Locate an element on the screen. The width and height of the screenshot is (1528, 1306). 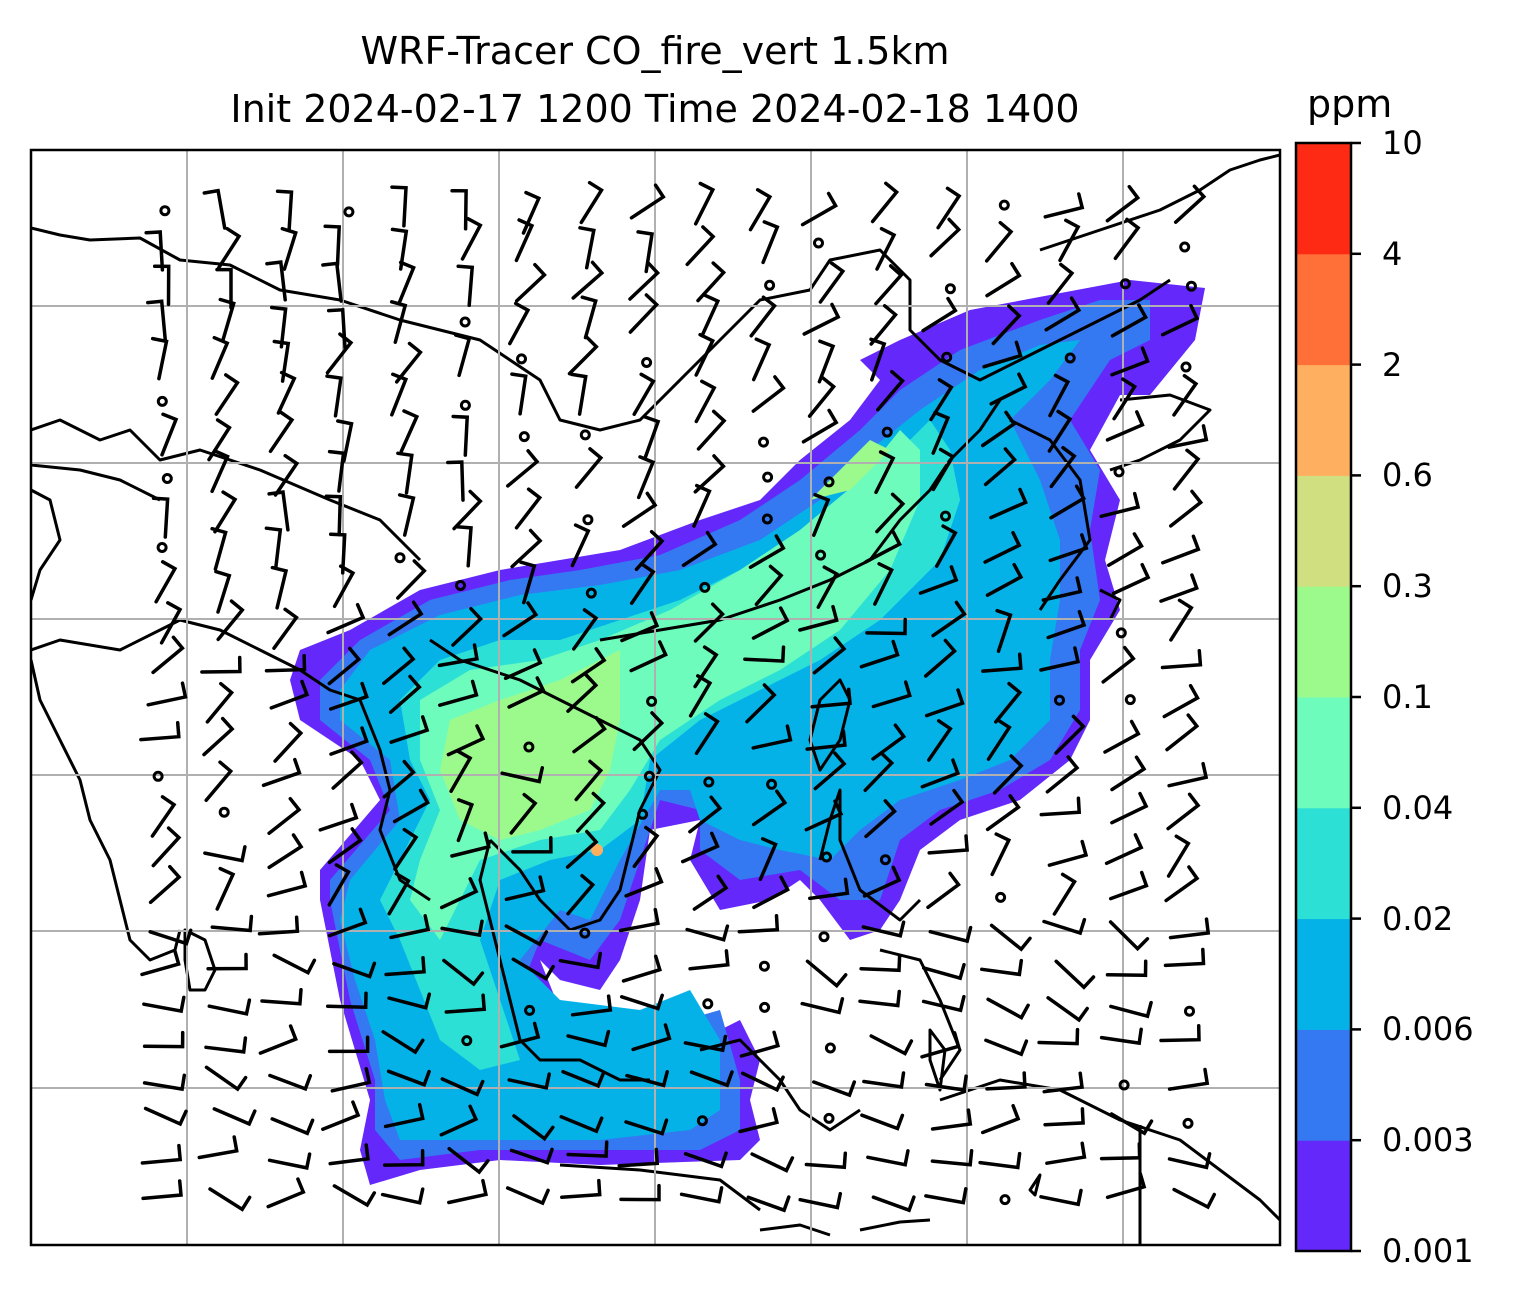
colorbar-tick-label: 0.006 is located at coordinates (1428, 1029).